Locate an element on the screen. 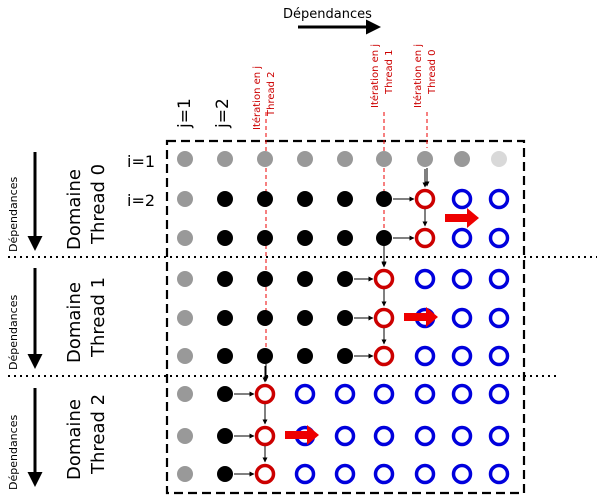 The width and height of the screenshot is (597, 496). domain-label-thread-1: Domaine Thread 1 is located at coordinates (86, 320).